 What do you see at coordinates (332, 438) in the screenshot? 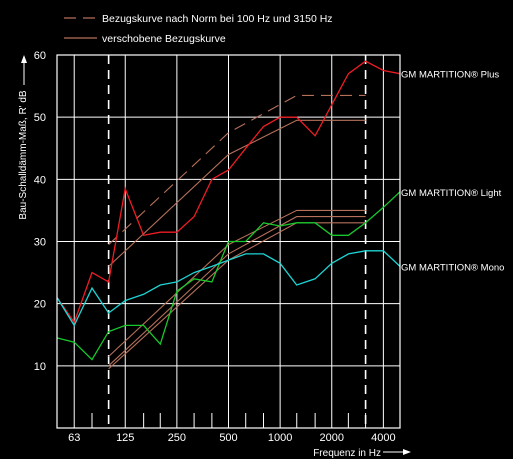
I see `x-tick-label: 2000` at bounding box center [332, 438].